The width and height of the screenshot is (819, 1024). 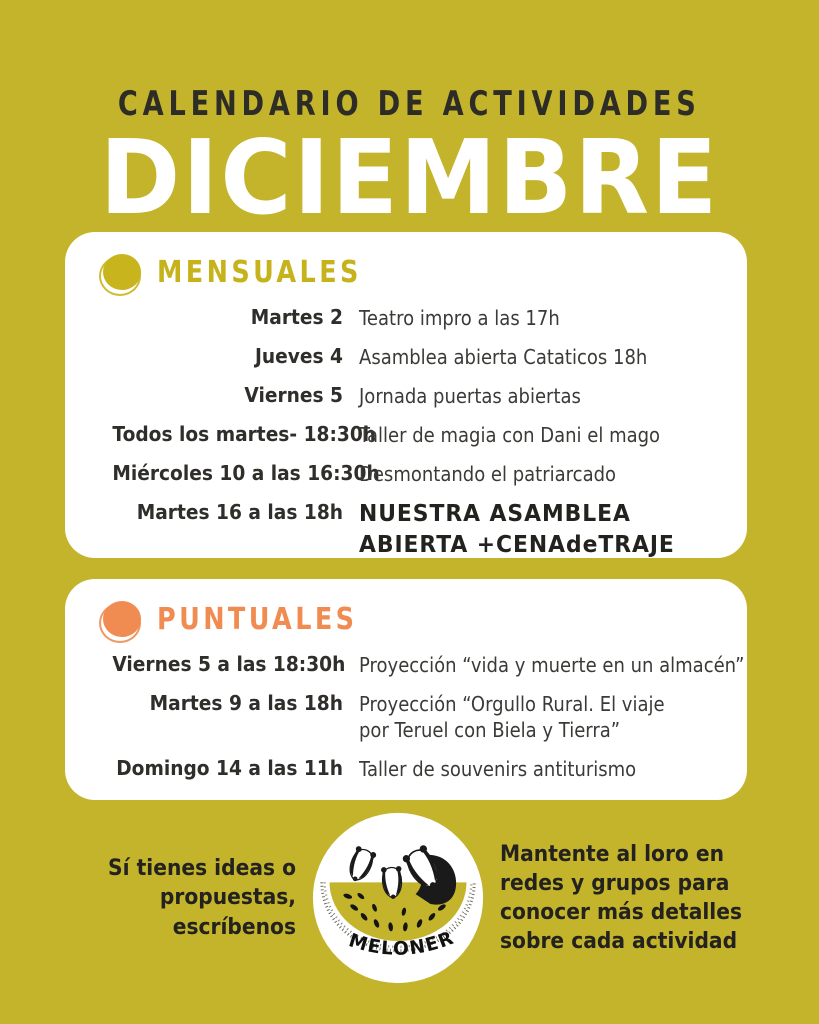 I want to click on event-desc: Jornada puertas abiertas, so click(x=470, y=396).